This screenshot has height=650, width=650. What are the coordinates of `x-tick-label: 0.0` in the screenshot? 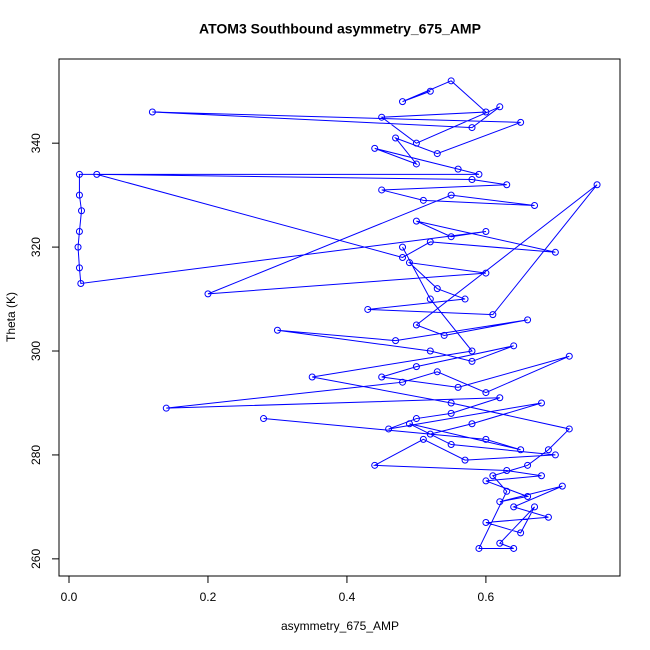 It's located at (69, 597).